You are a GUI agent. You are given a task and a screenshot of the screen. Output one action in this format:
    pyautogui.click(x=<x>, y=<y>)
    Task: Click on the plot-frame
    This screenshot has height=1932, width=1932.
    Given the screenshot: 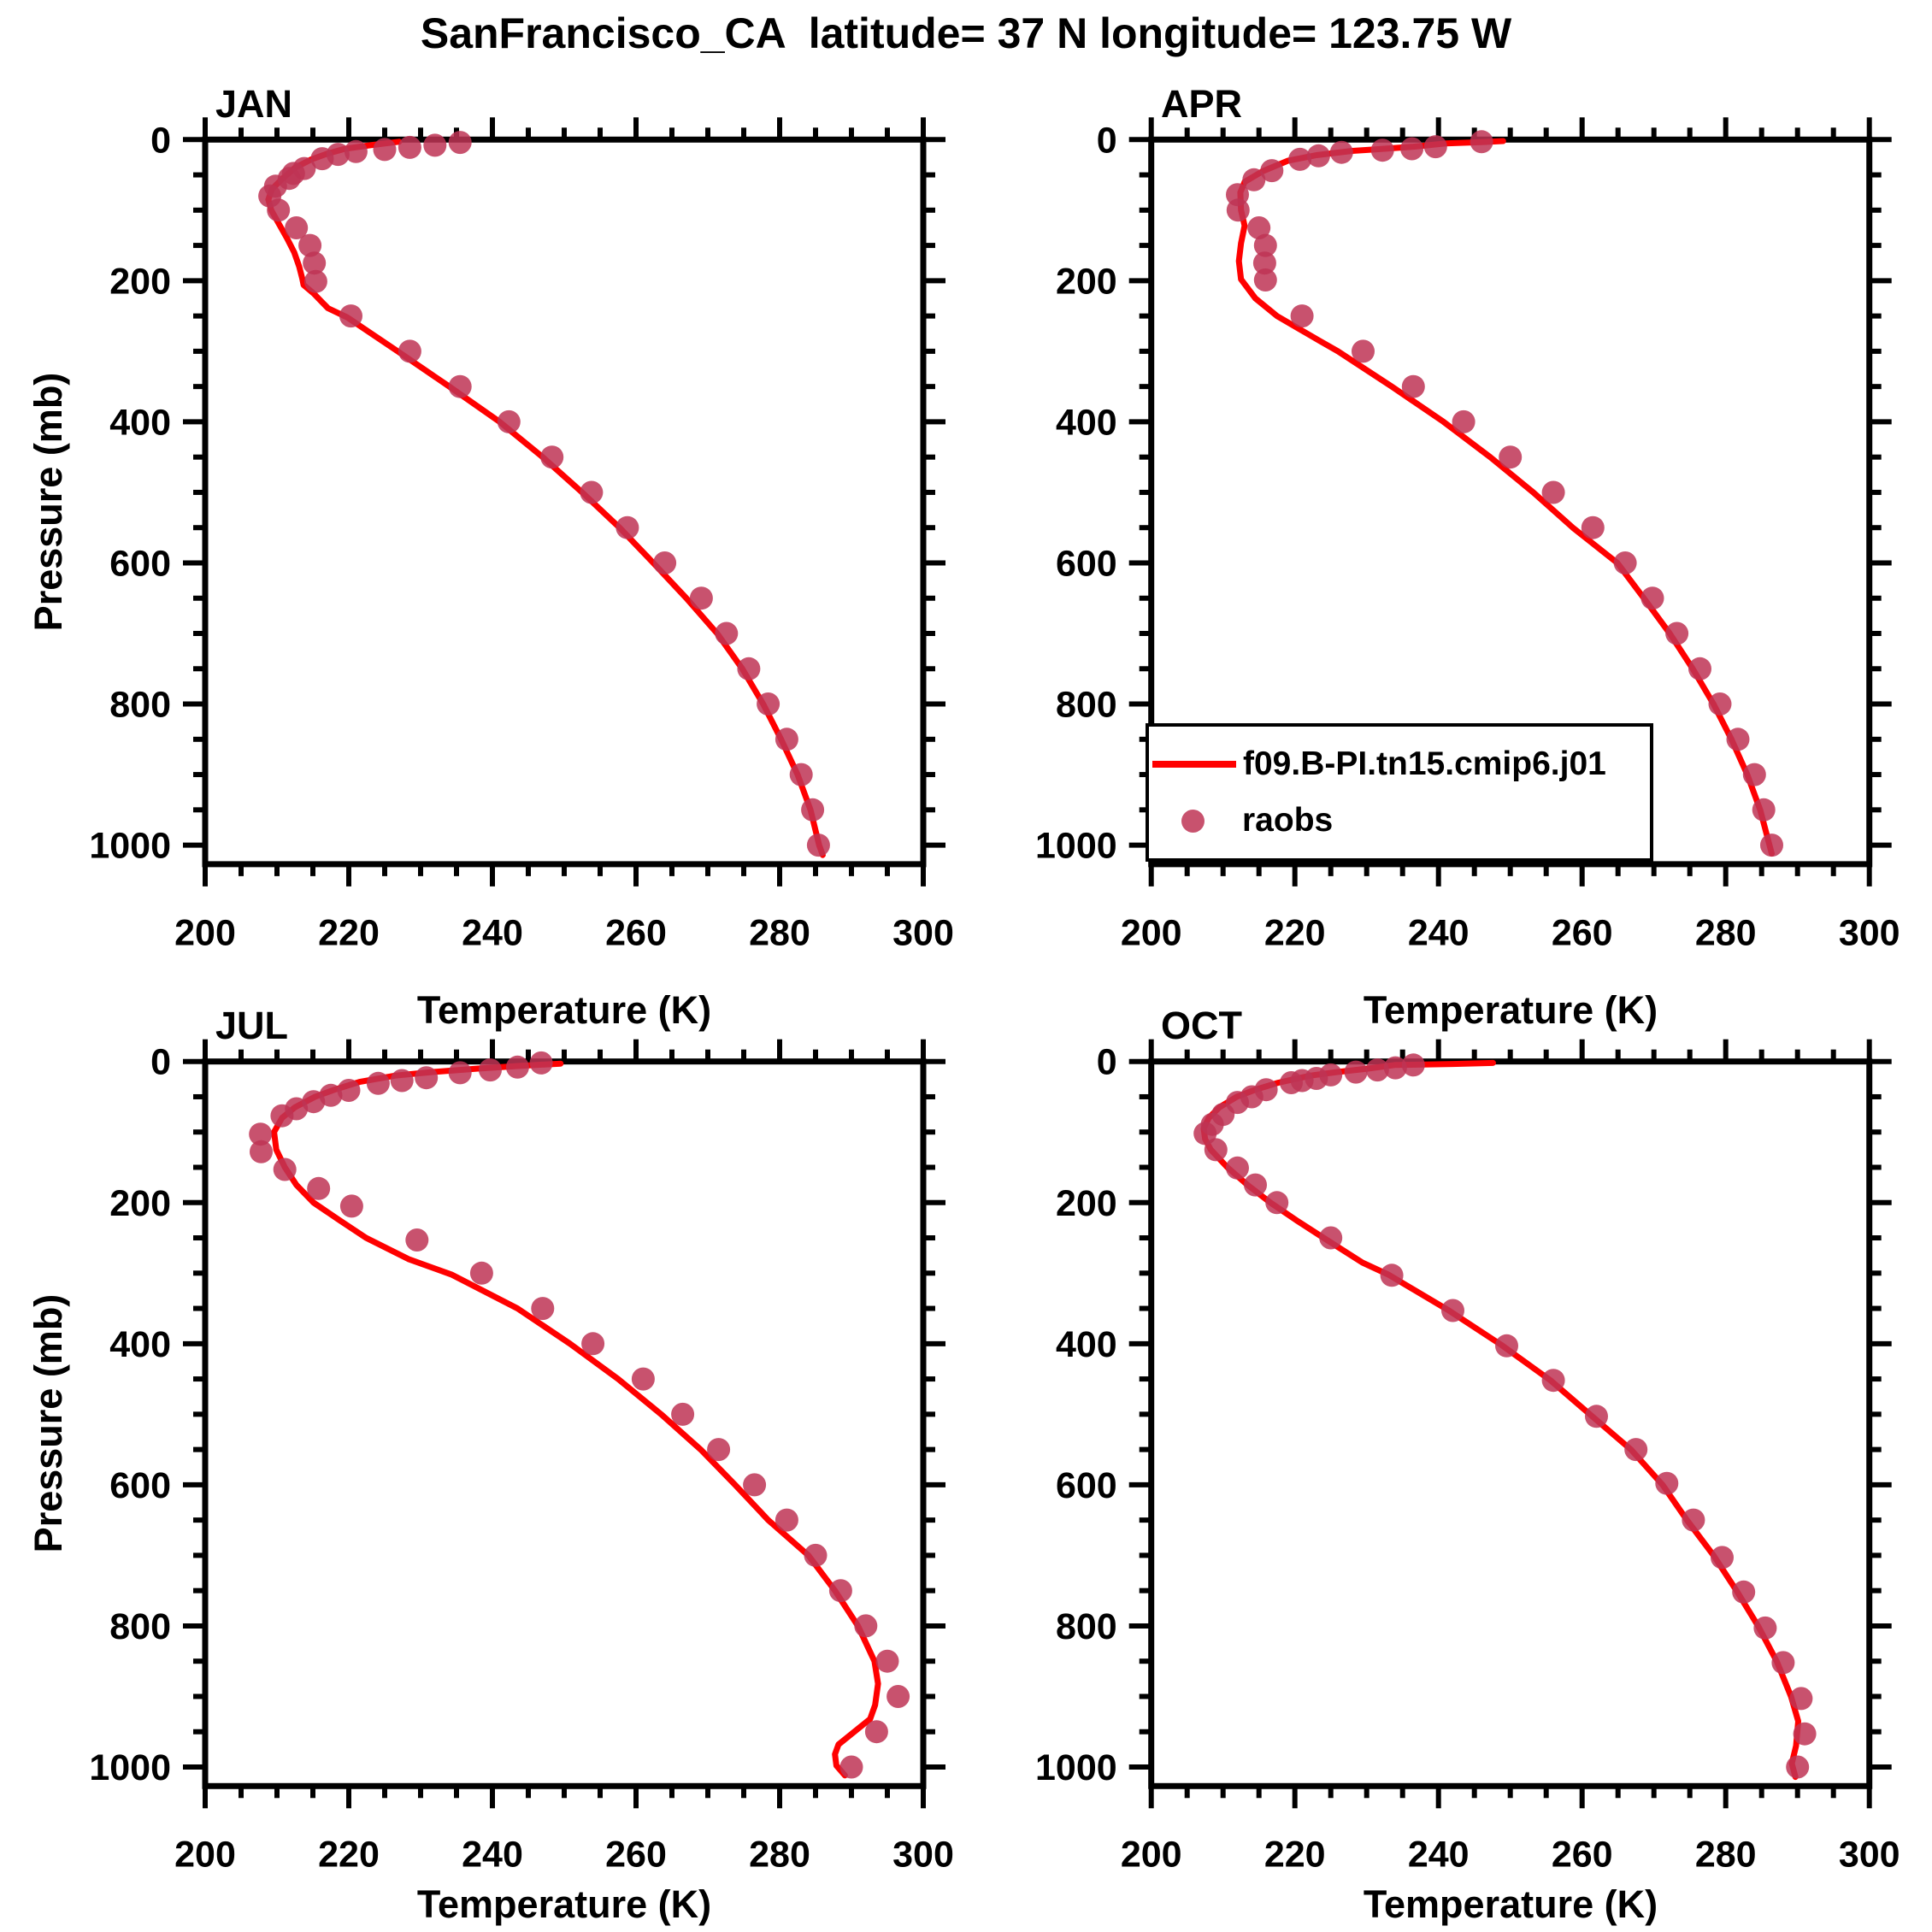 What is the action you would take?
    pyautogui.click(x=1510, y=1423)
    